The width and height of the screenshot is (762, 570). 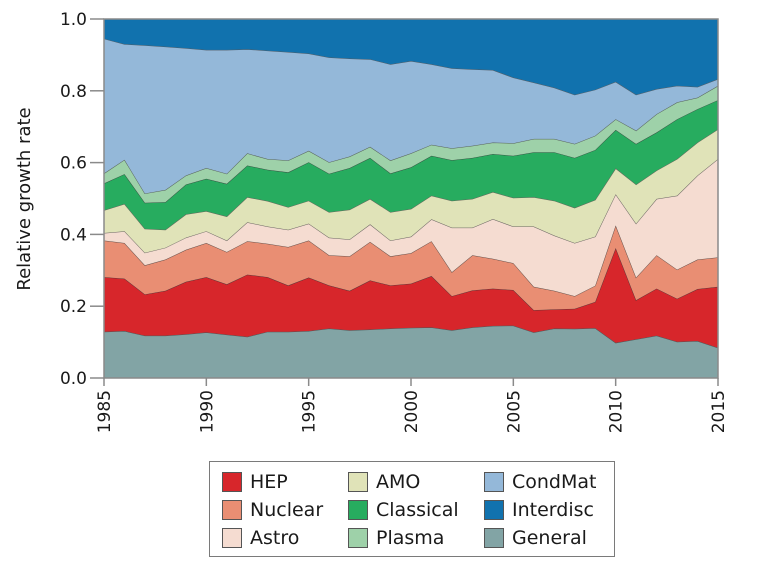 What do you see at coordinates (494, 538) in the screenshot?
I see `legend-swatch-general` at bounding box center [494, 538].